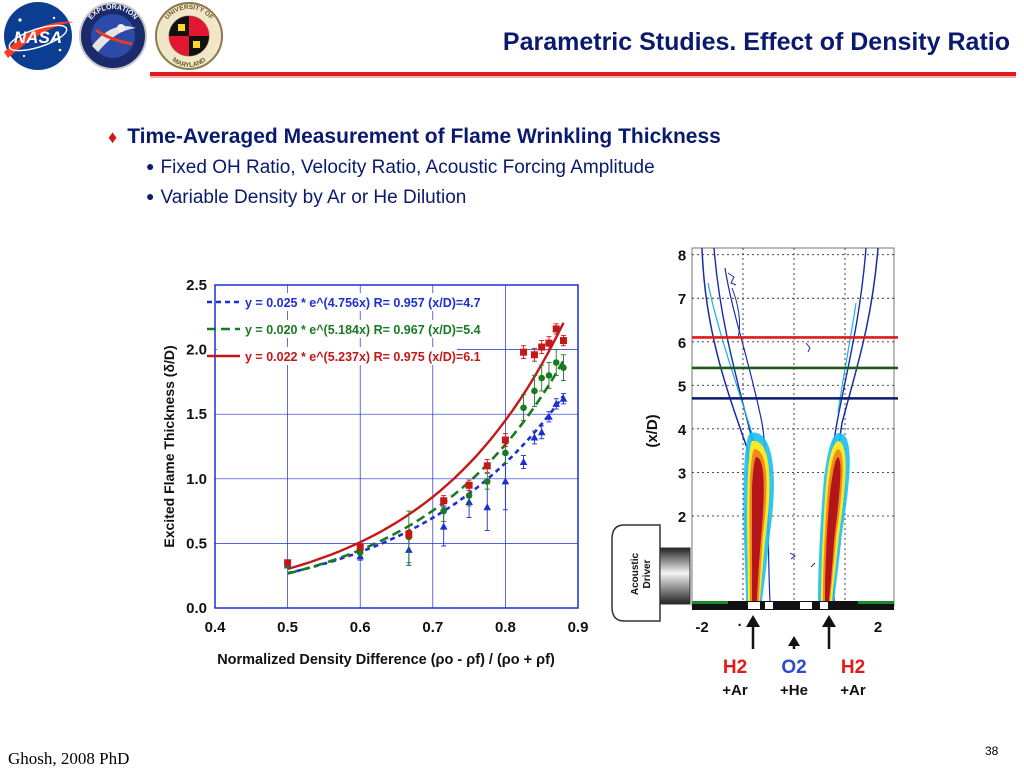 The width and height of the screenshot is (1024, 769). I want to click on acoustic-driver-label-1: Acoustic, so click(635, 573).